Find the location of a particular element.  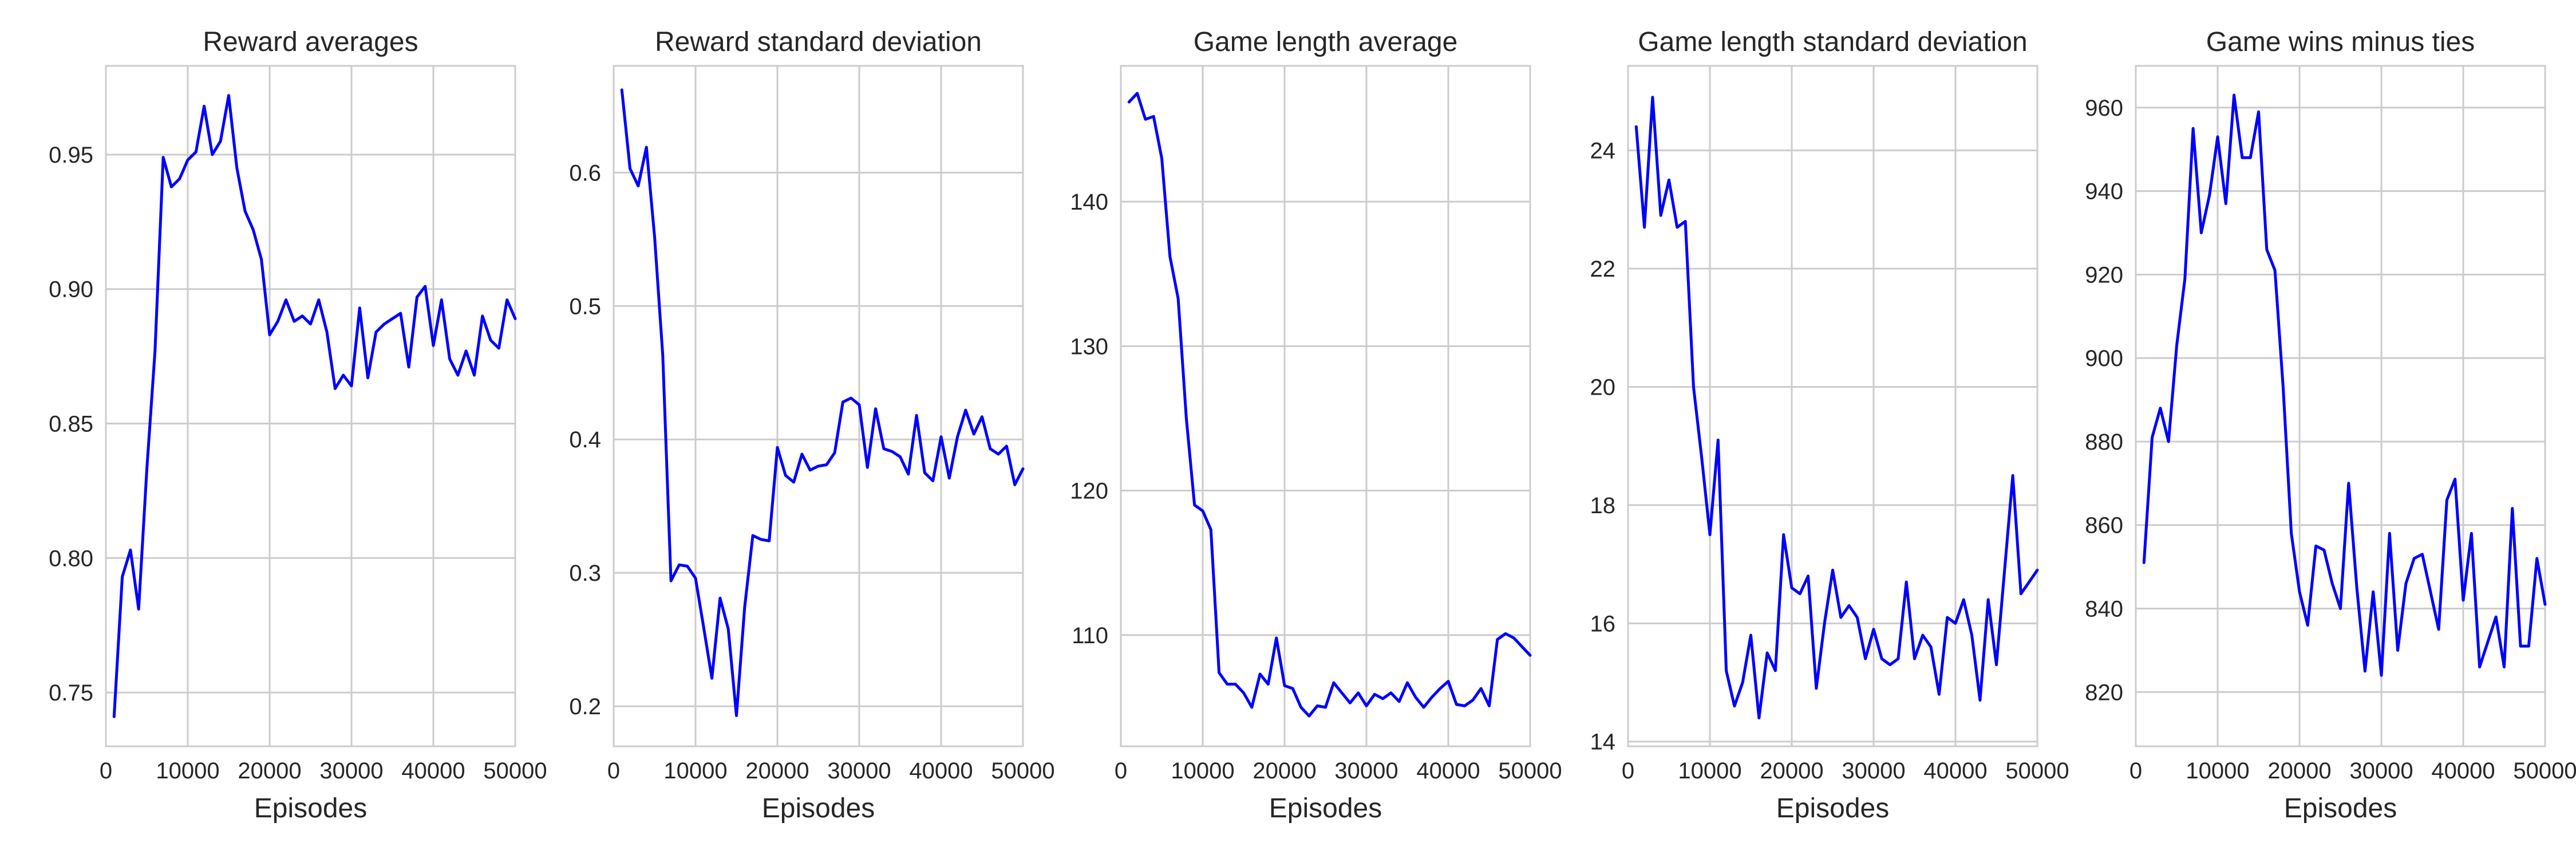

chart-title: Game length average is located at coordinates (1326, 42).